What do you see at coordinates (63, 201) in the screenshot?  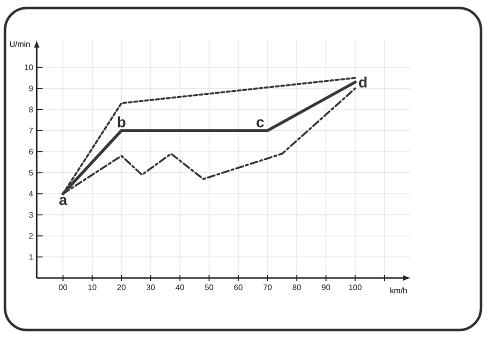 I see `annotation: a` at bounding box center [63, 201].